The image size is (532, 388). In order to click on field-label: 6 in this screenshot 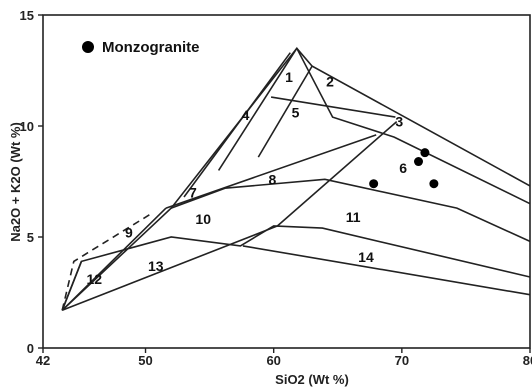, I will do `click(403, 168)`.